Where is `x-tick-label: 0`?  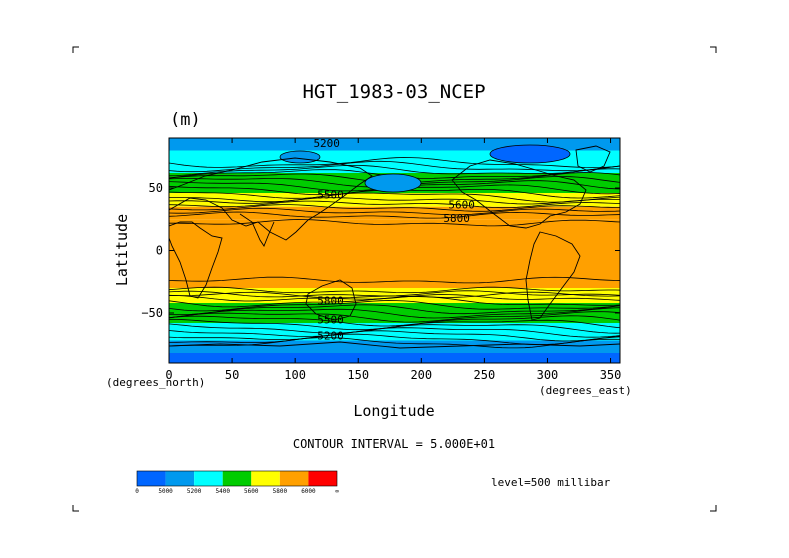 x-tick-label: 0 is located at coordinates (168, 375).